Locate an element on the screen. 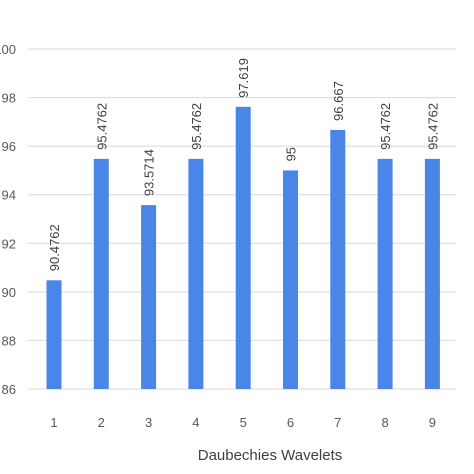 The image size is (474, 474). x-tick-label: 3 is located at coordinates (148, 422).